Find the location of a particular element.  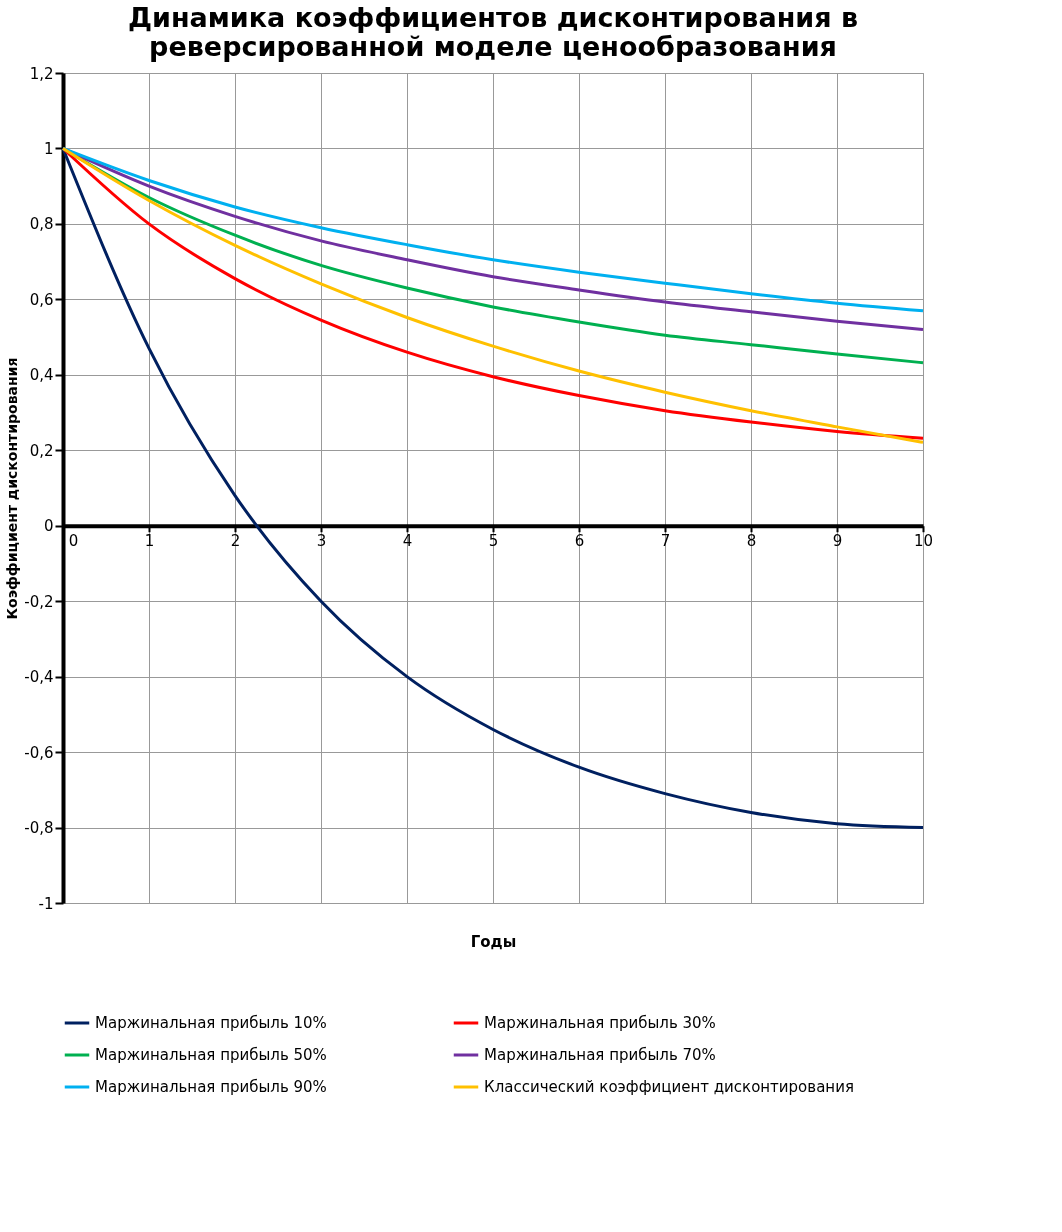

legend-label: Маржинальная прибыль 10% is located at coordinates (211, 1023).